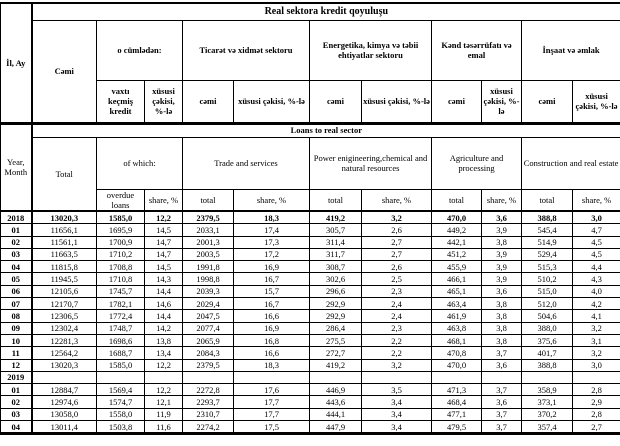  I want to click on cell-value: 4,0, so click(595, 291).